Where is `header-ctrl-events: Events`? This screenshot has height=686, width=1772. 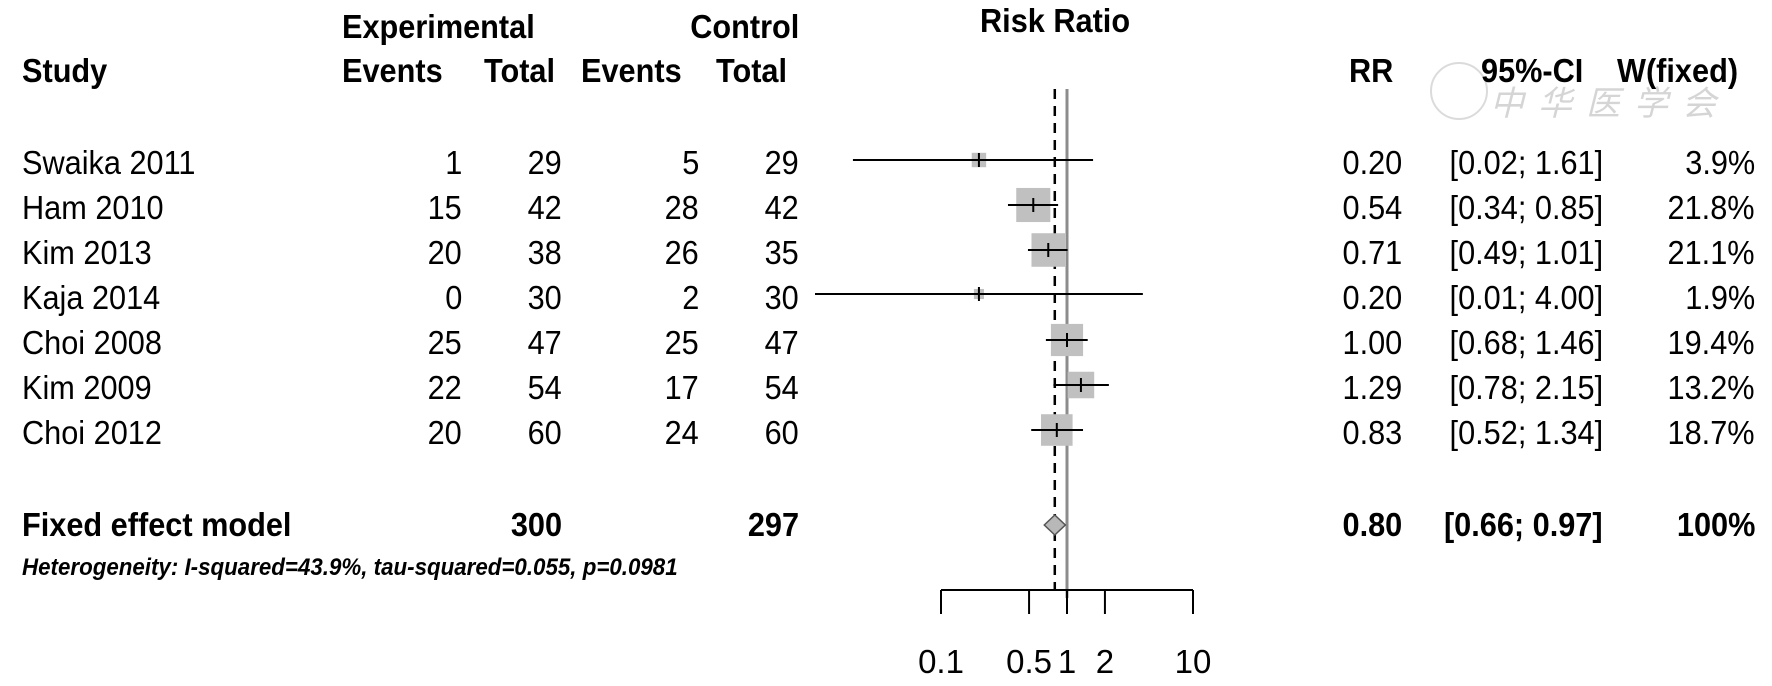
header-ctrl-events: Events is located at coordinates (631, 70).